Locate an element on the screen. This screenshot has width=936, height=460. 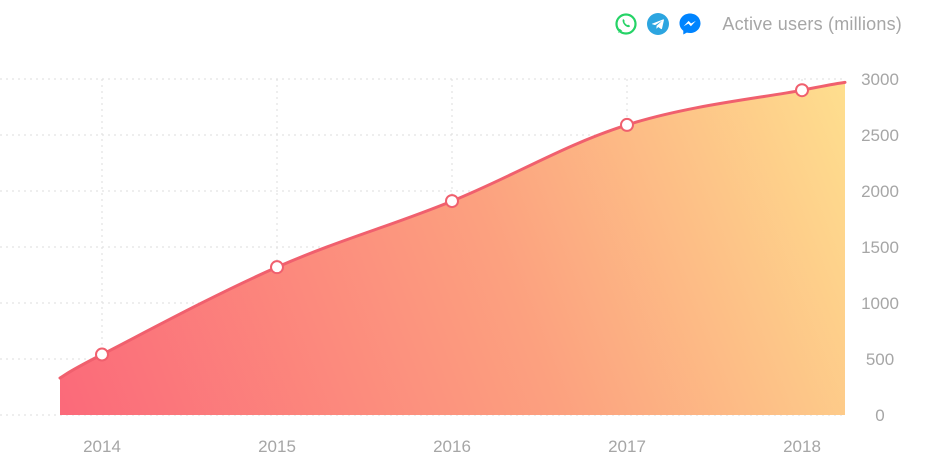
y-tick-label: 0 is located at coordinates (879, 415).